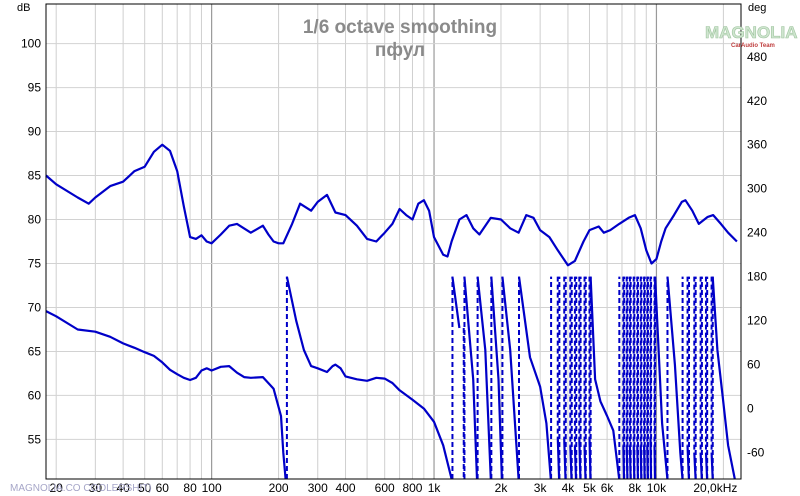 The height and width of the screenshot is (496, 800). I want to click on x-tick-label: 40, so click(123, 488).